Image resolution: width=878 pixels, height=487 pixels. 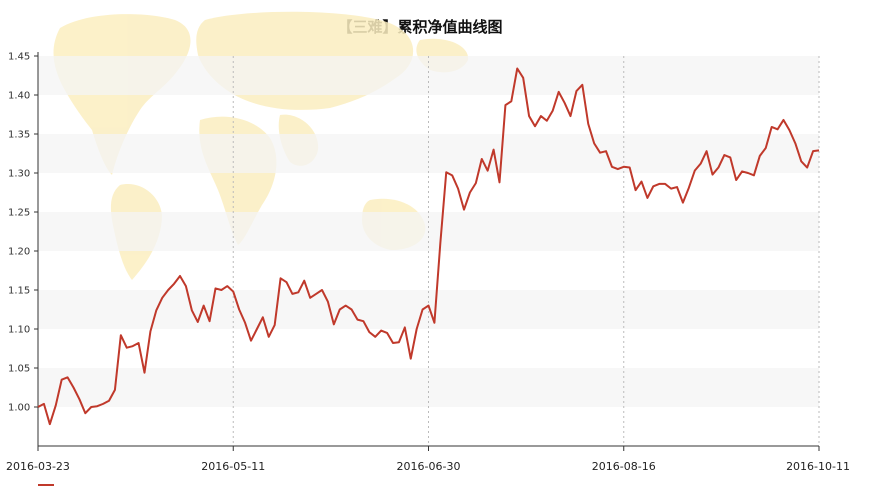 What do you see at coordinates (19, 252) in the screenshot?
I see `y-tick-label: 1.20` at bounding box center [19, 252].